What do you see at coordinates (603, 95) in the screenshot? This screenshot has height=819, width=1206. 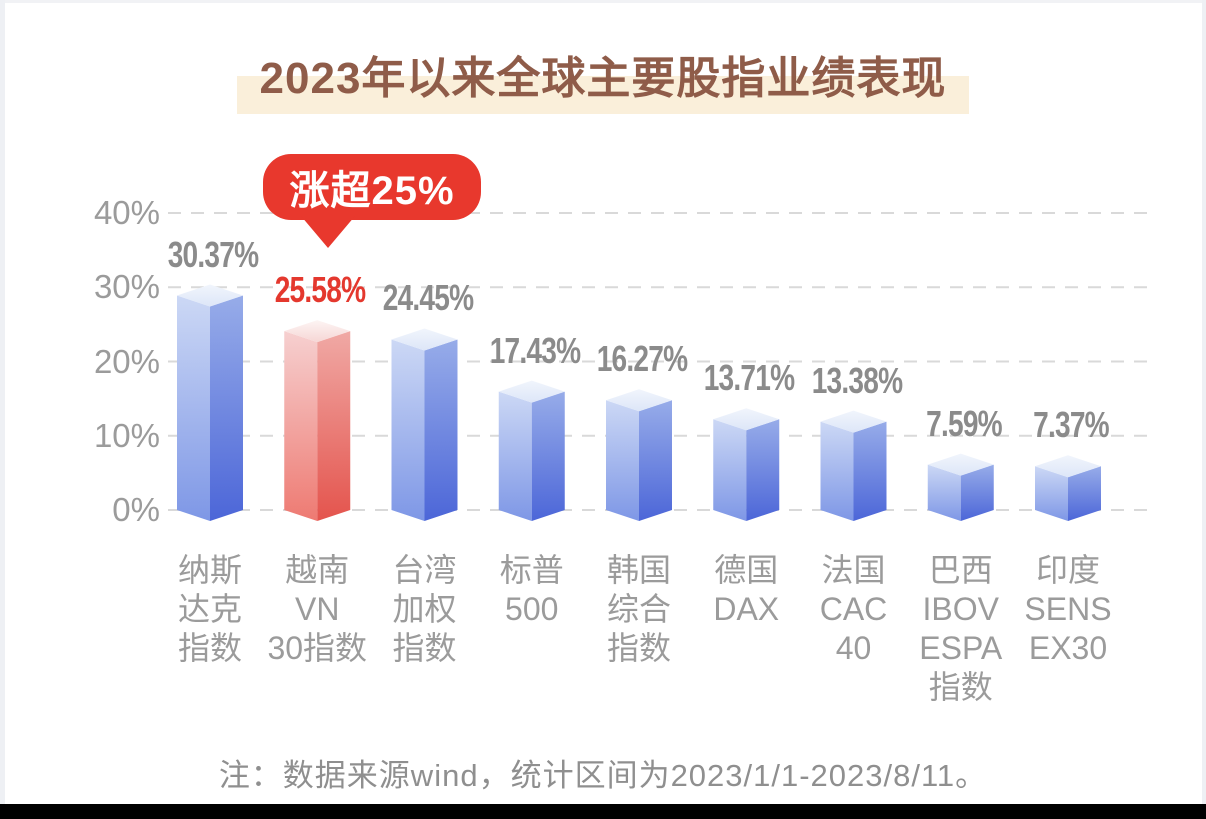 I see `title-highlight-band` at bounding box center [603, 95].